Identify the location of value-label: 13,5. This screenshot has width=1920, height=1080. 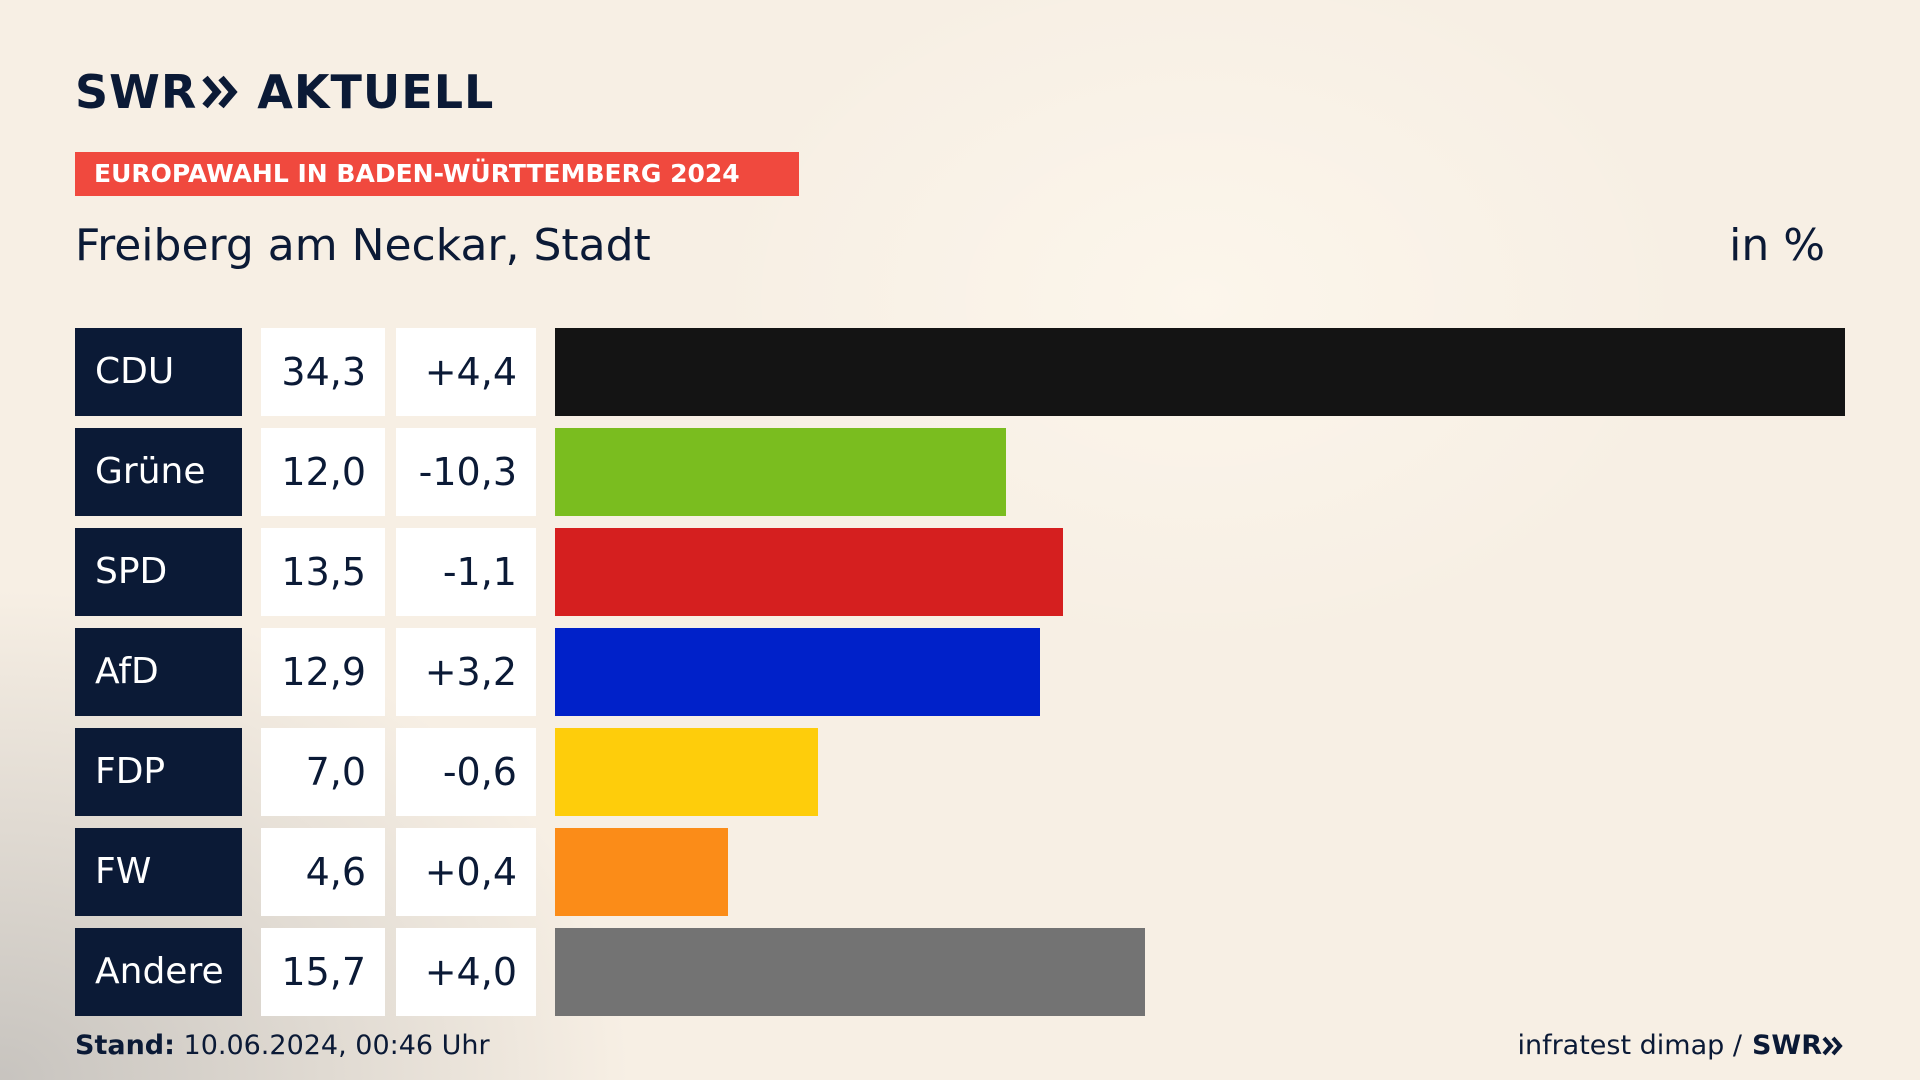
(323, 572).